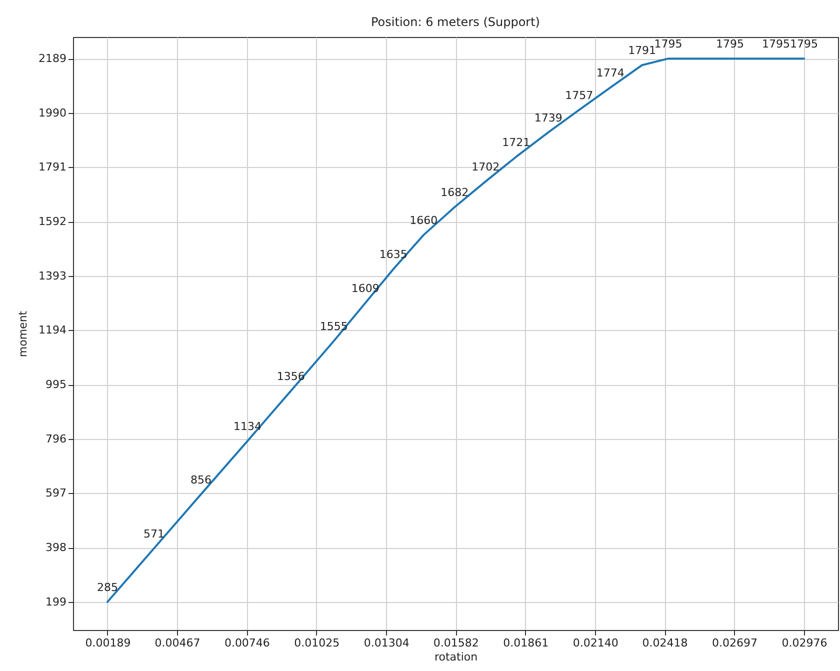  Describe the element at coordinates (486, 167) in the screenshot. I see `annotation: 1702` at that location.